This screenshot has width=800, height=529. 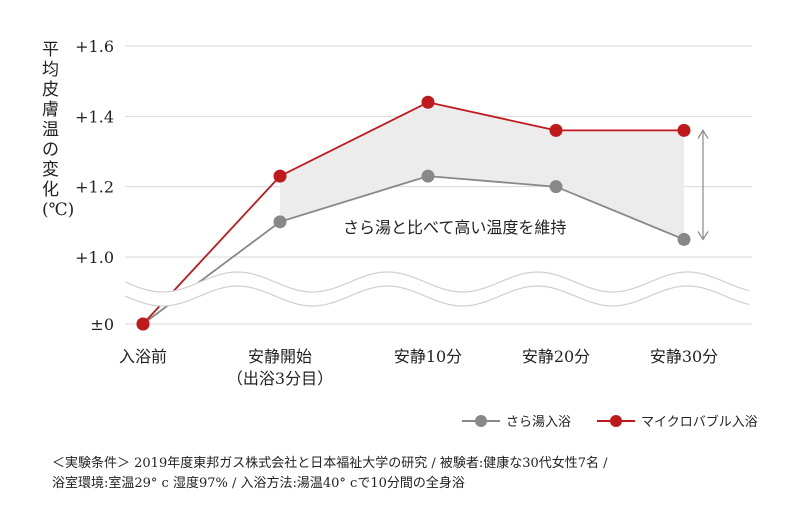 I want to click on difference-band, so click(x=482, y=171).